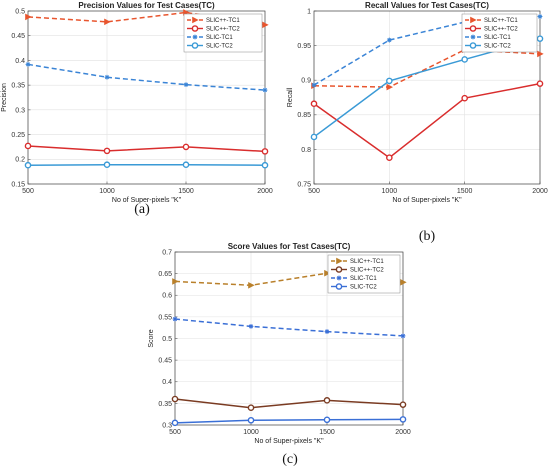 The image size is (550, 468). What do you see at coordinates (427, 5) in the screenshot?
I see `chart-title: Recall Values for Test Cases(TC)` at bounding box center [427, 5].